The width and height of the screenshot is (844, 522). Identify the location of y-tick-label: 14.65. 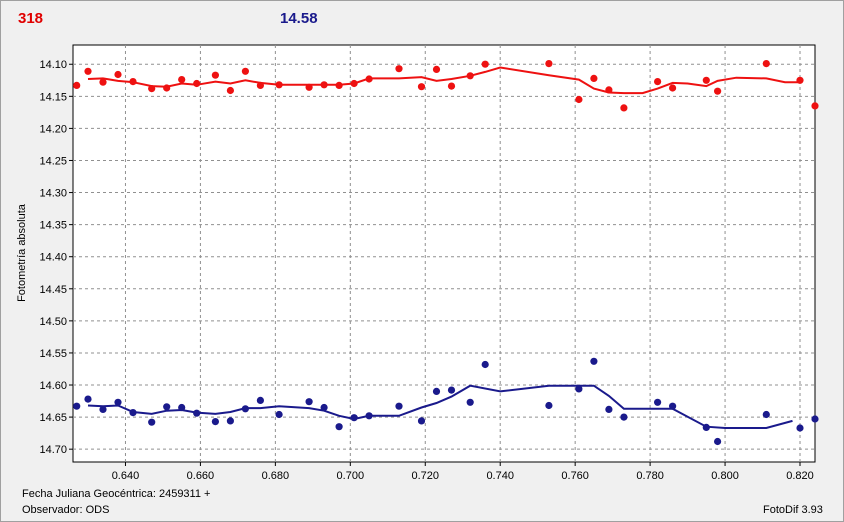
(53, 418).